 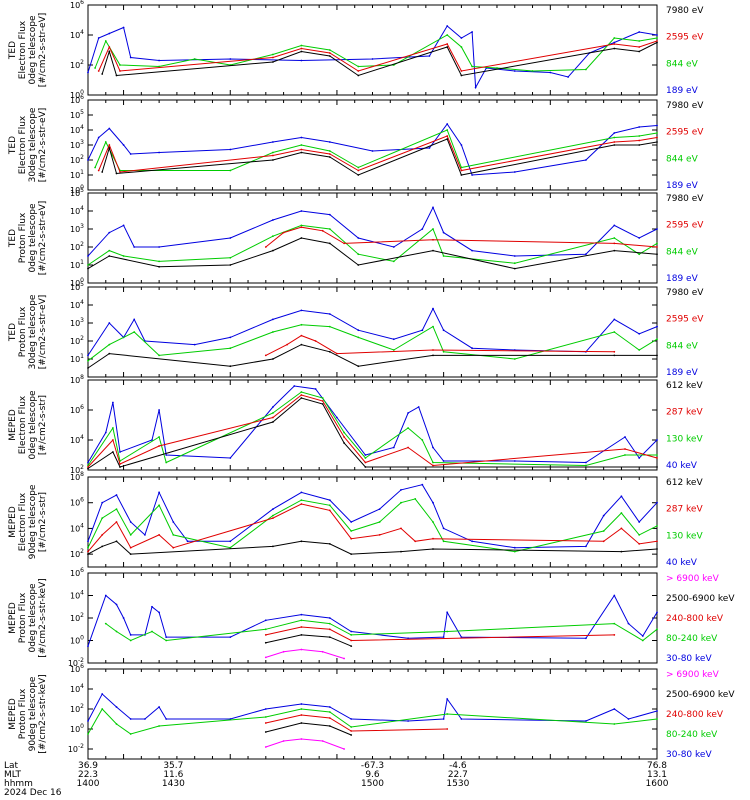 What do you see at coordinates (684, 439) in the screenshot?
I see `legend-entry: 130 keV` at bounding box center [684, 439].